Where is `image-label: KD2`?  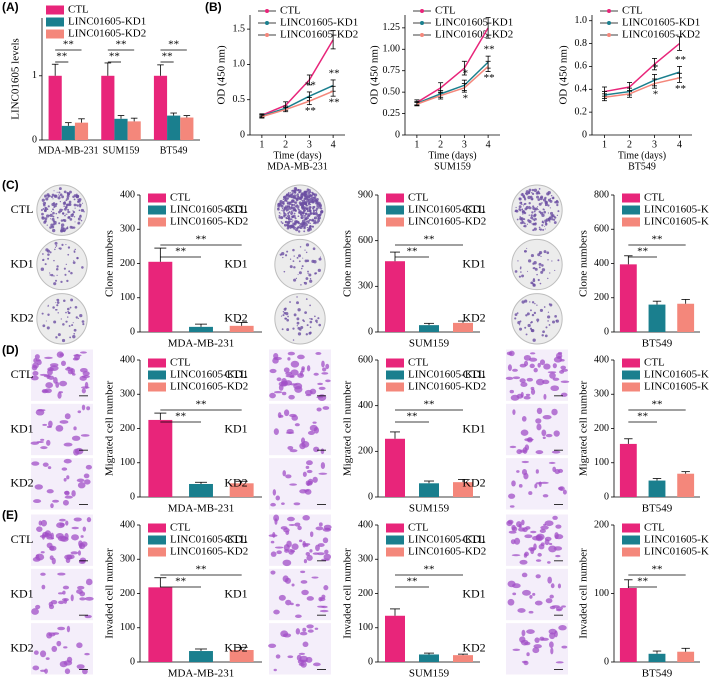 image-label: KD2 is located at coordinates (473, 648).